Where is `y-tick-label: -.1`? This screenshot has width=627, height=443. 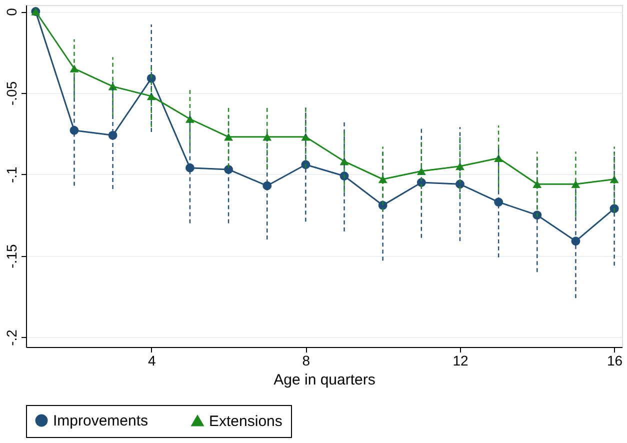
y-tick-label: -.1 is located at coordinates (12, 175).